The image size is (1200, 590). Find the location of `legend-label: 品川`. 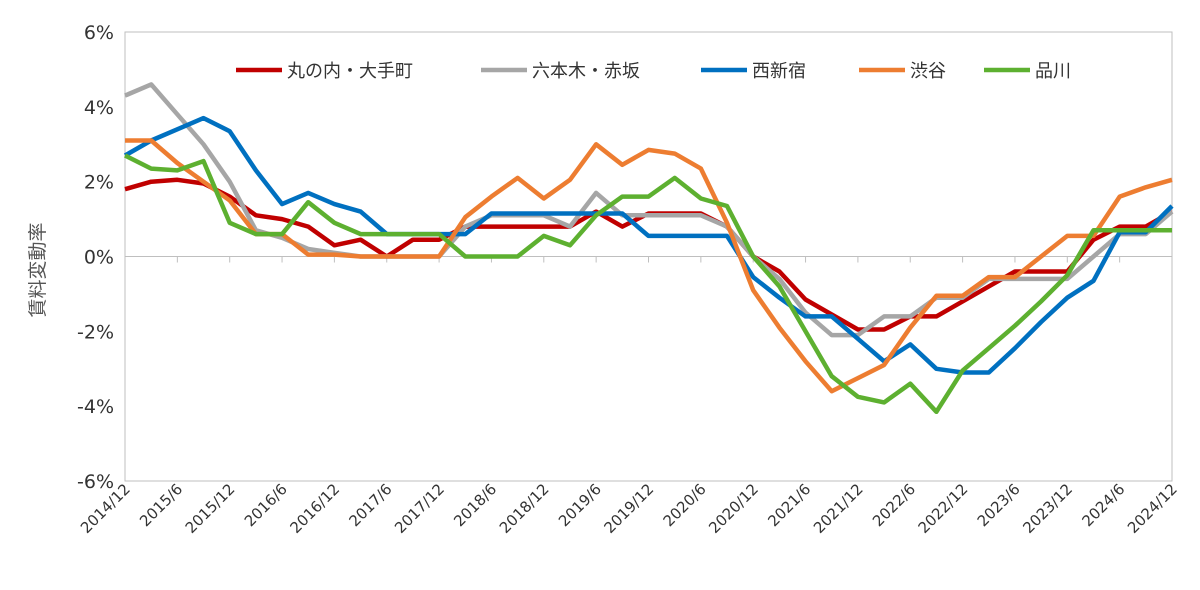

legend-label: 品川 is located at coordinates (1053, 71).